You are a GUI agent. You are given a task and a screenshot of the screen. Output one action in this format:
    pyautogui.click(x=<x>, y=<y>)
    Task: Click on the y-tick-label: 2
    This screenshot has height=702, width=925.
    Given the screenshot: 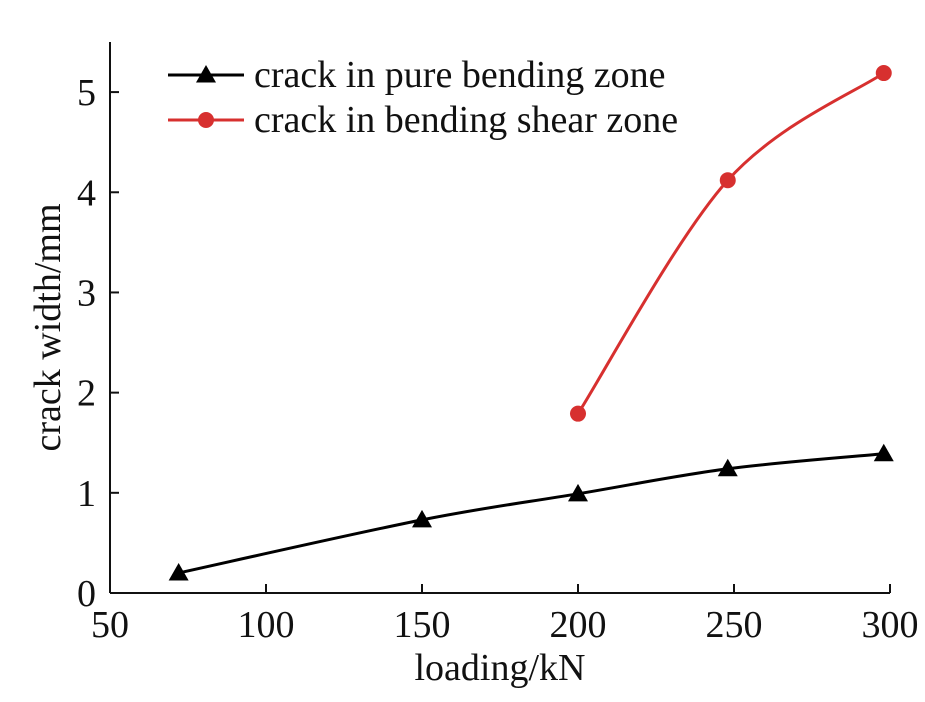 What is the action you would take?
    pyautogui.click(x=86, y=394)
    